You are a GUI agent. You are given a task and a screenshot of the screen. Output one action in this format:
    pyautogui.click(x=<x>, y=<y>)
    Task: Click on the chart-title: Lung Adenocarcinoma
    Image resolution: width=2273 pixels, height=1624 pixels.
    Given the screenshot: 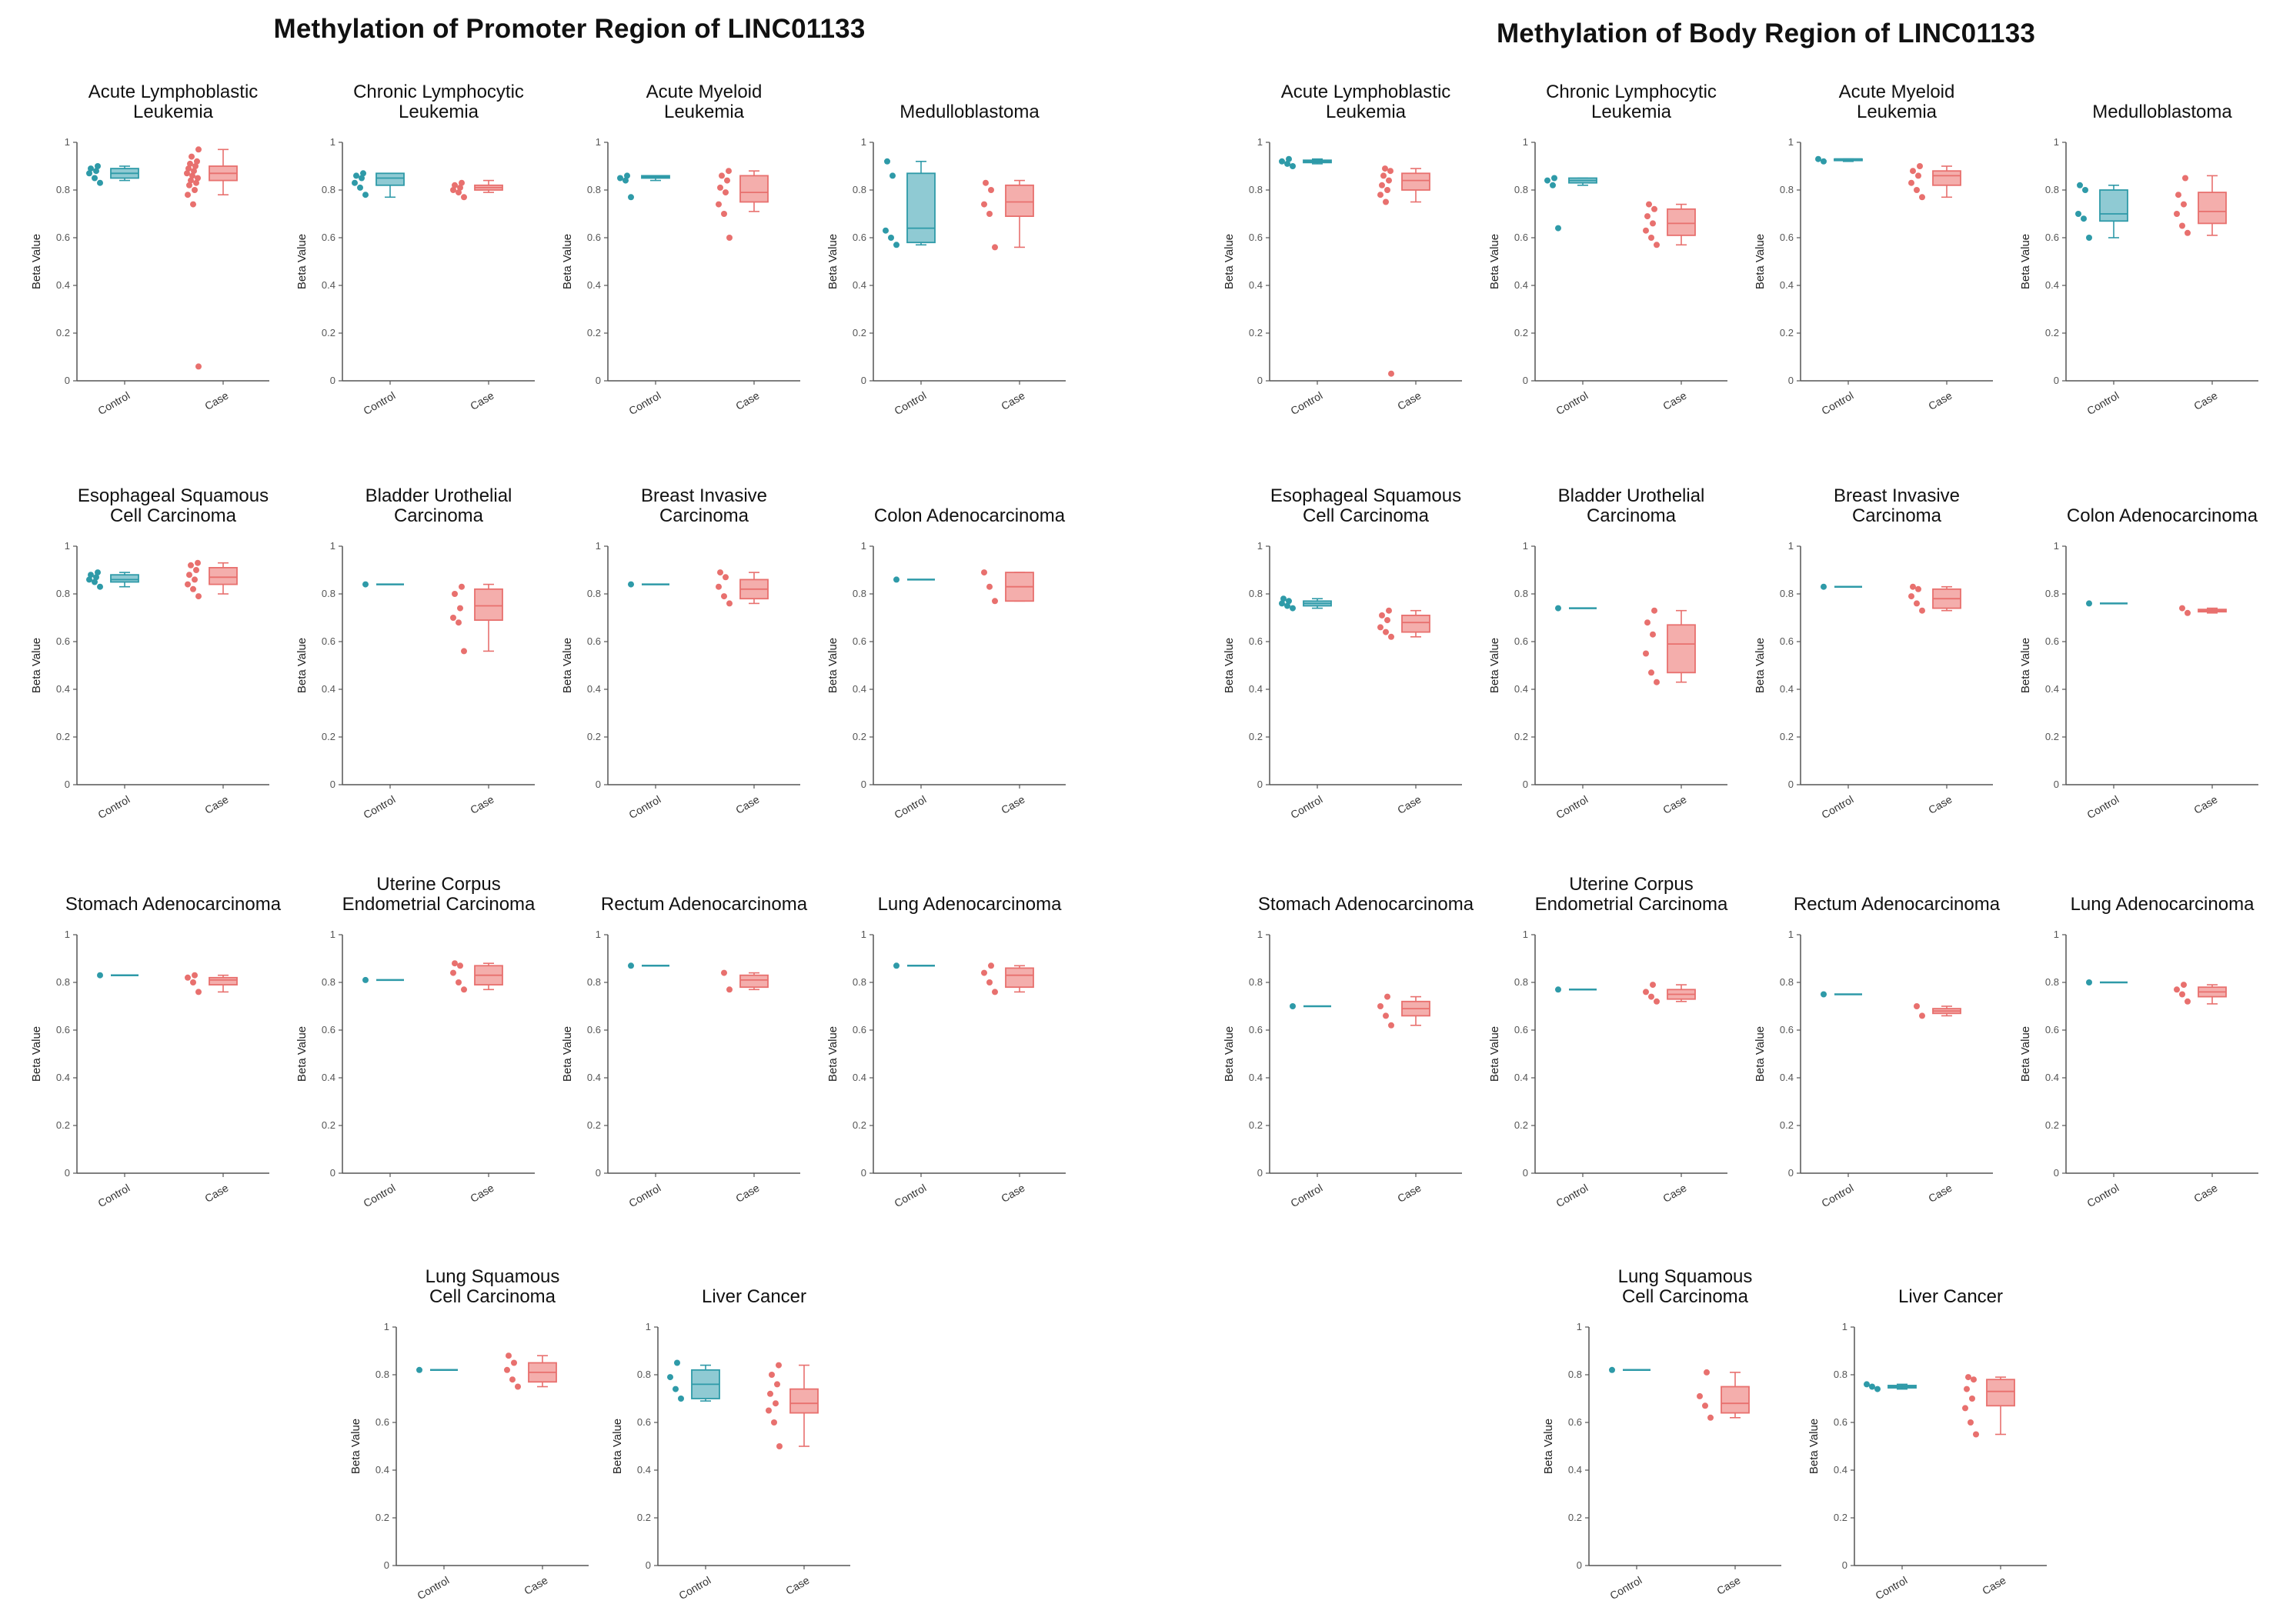 What is the action you would take?
    pyautogui.click(x=970, y=904)
    